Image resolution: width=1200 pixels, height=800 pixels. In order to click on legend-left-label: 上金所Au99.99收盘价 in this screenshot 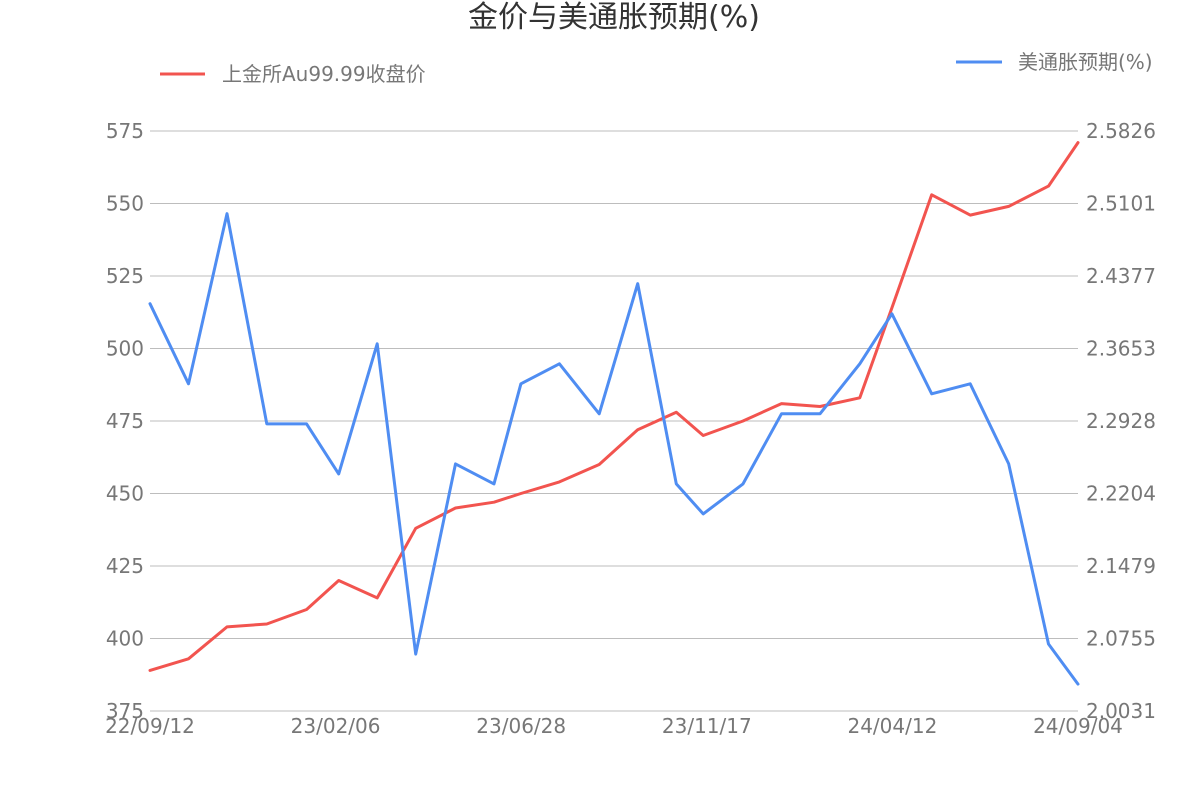, I will do `click(324, 74)`.